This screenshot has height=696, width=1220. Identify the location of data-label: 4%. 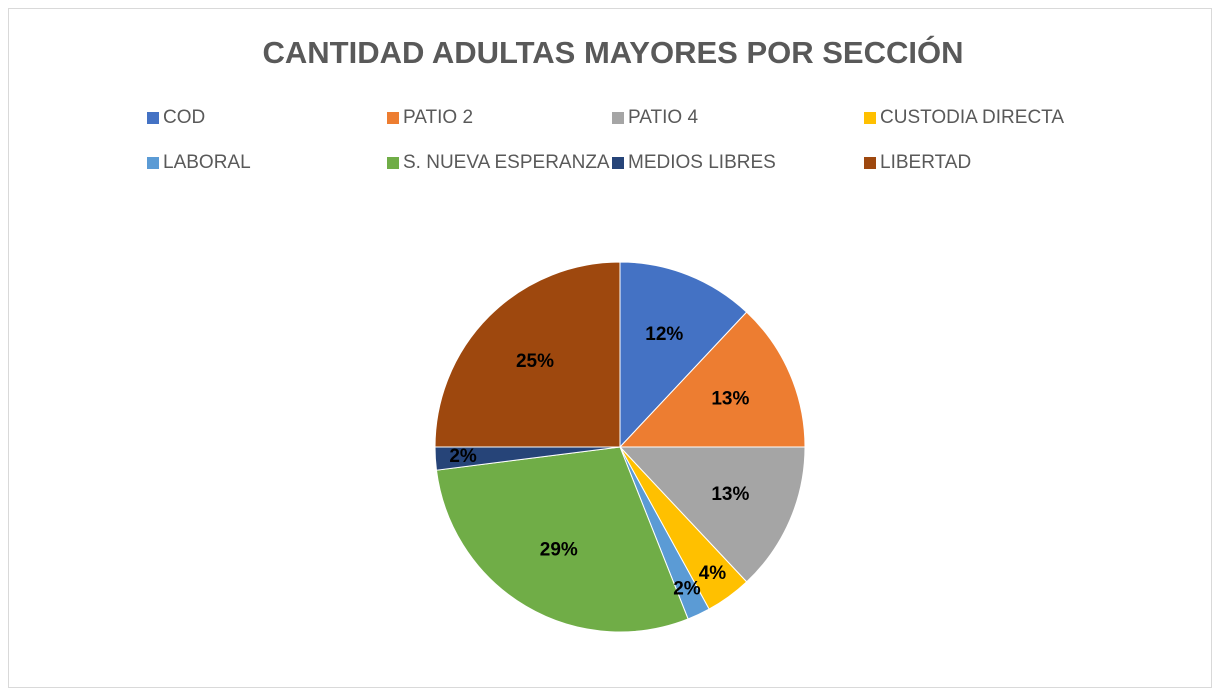
(713, 573).